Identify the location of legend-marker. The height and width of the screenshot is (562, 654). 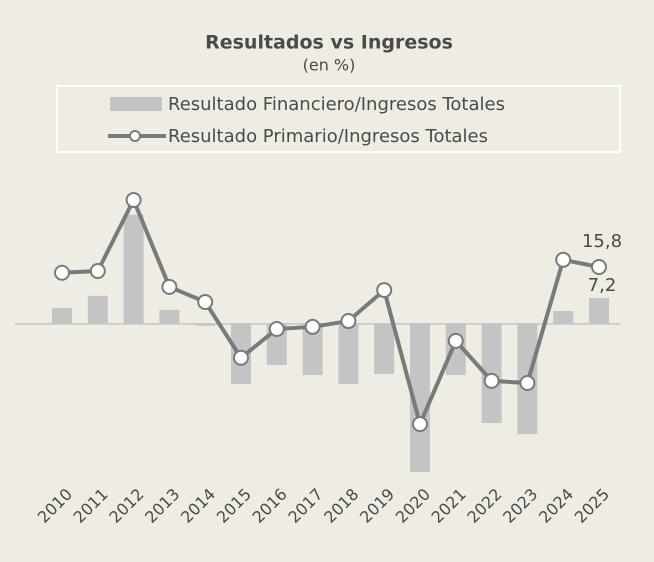
(135, 136).